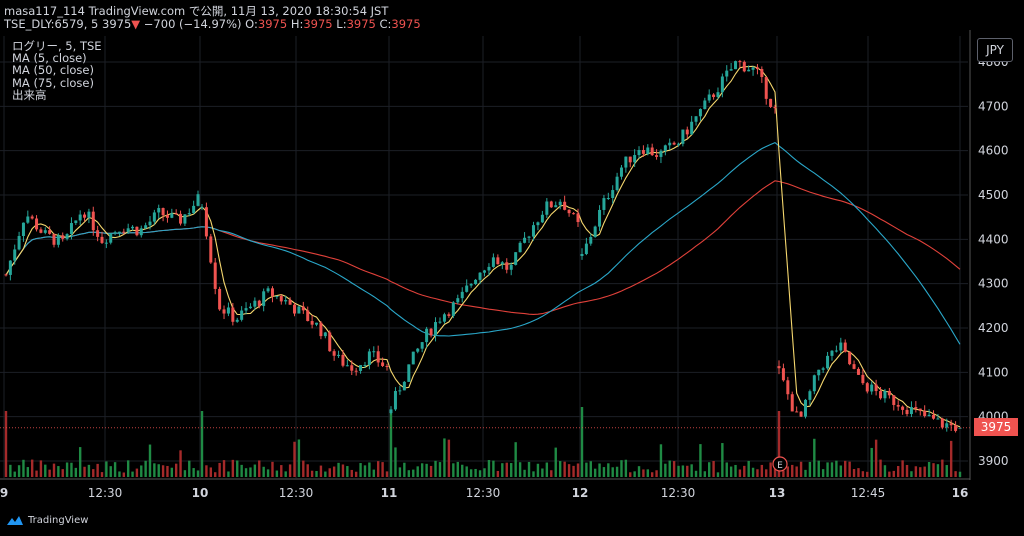 The image size is (1024, 536). Describe the element at coordinates (361, 24) in the screenshot. I see `low-value: 3975` at that location.